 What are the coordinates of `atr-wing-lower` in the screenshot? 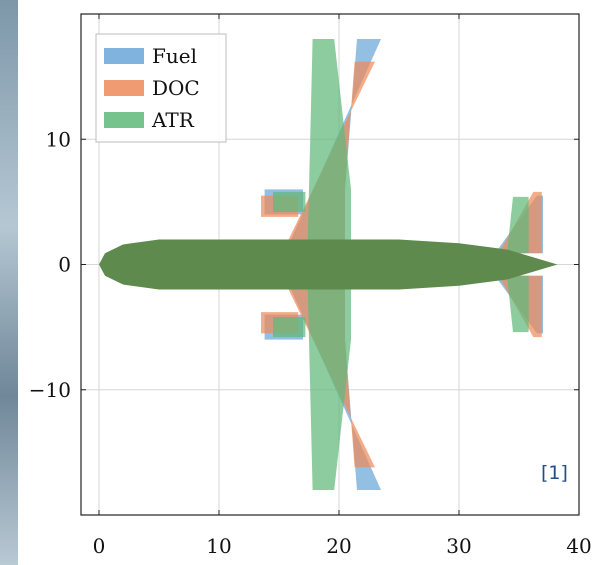 It's located at (329, 389).